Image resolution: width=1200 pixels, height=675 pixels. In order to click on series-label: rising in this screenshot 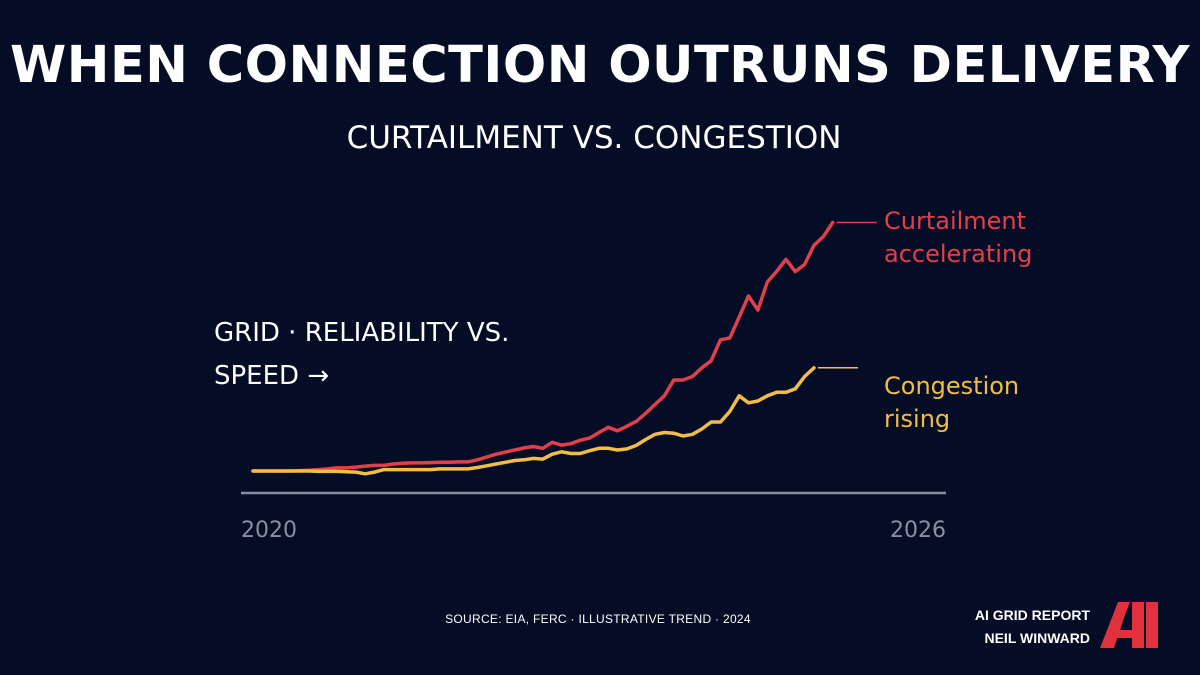, I will do `click(917, 419)`.